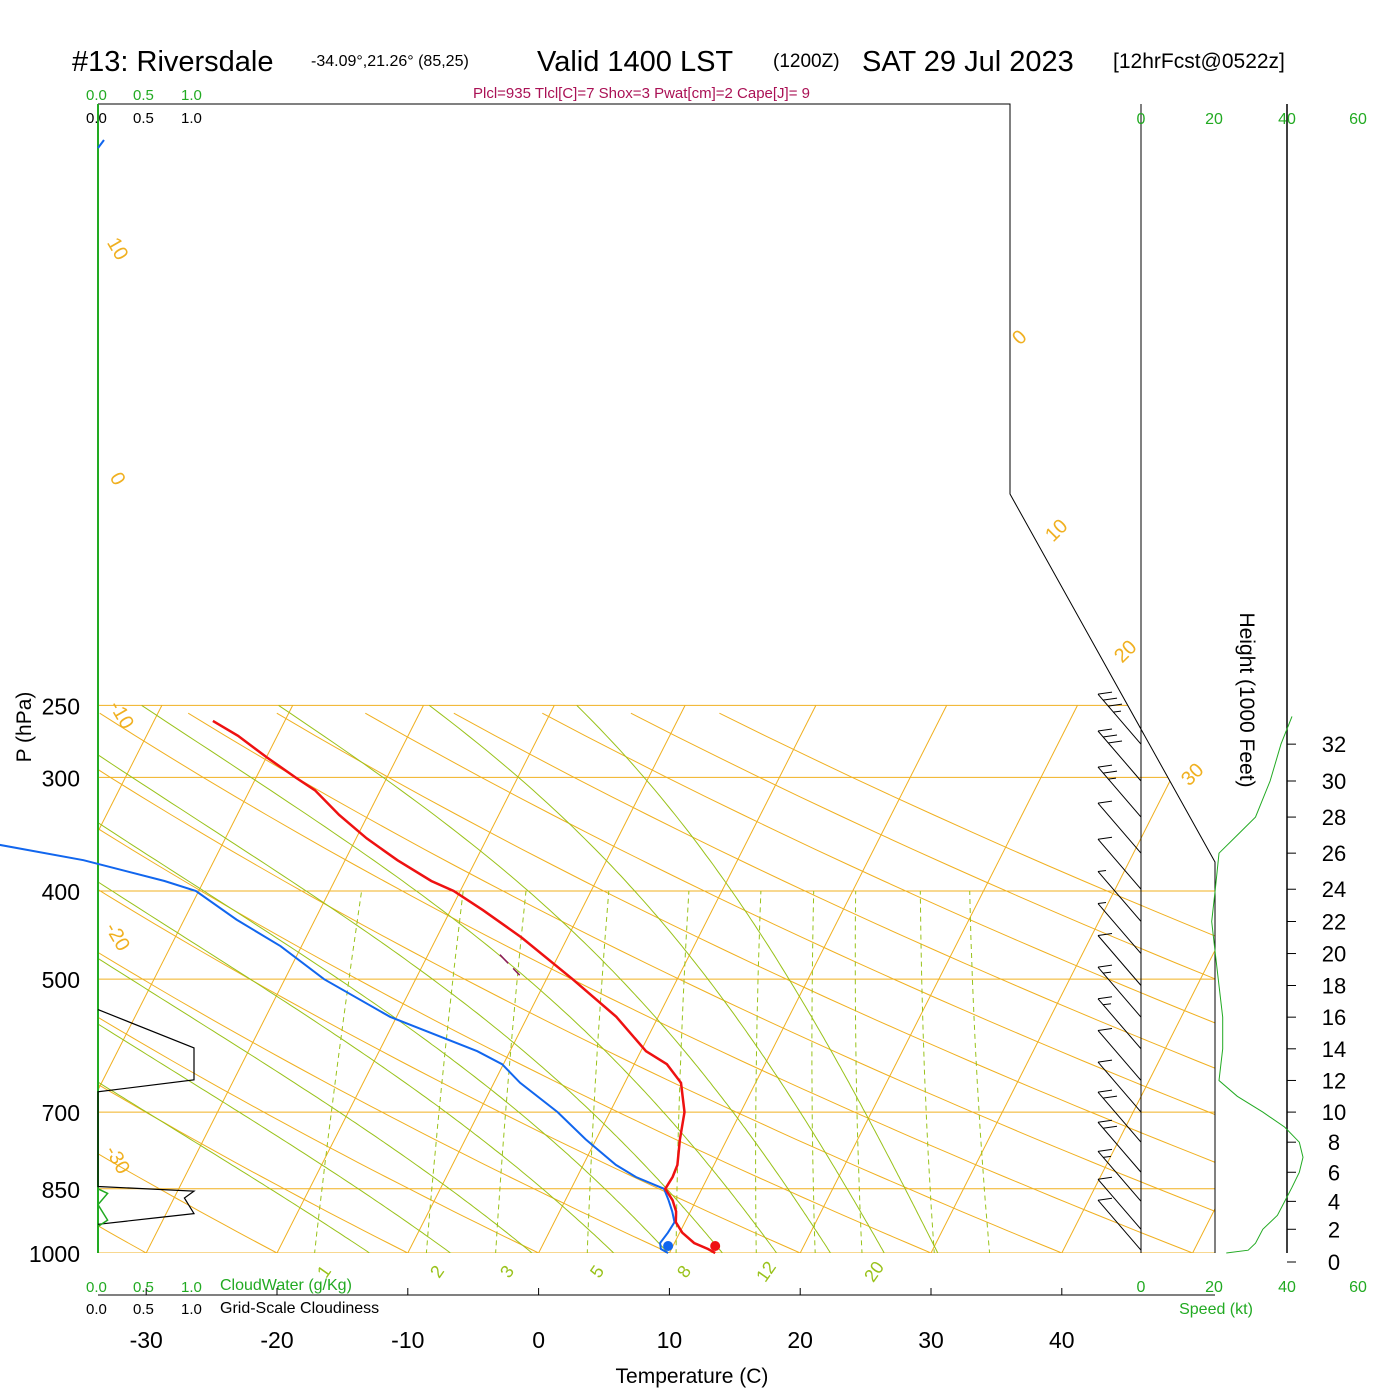 The width and height of the screenshot is (1400, 1400). I want to click on mixing-ratio-label: 12, so click(766, 1272).